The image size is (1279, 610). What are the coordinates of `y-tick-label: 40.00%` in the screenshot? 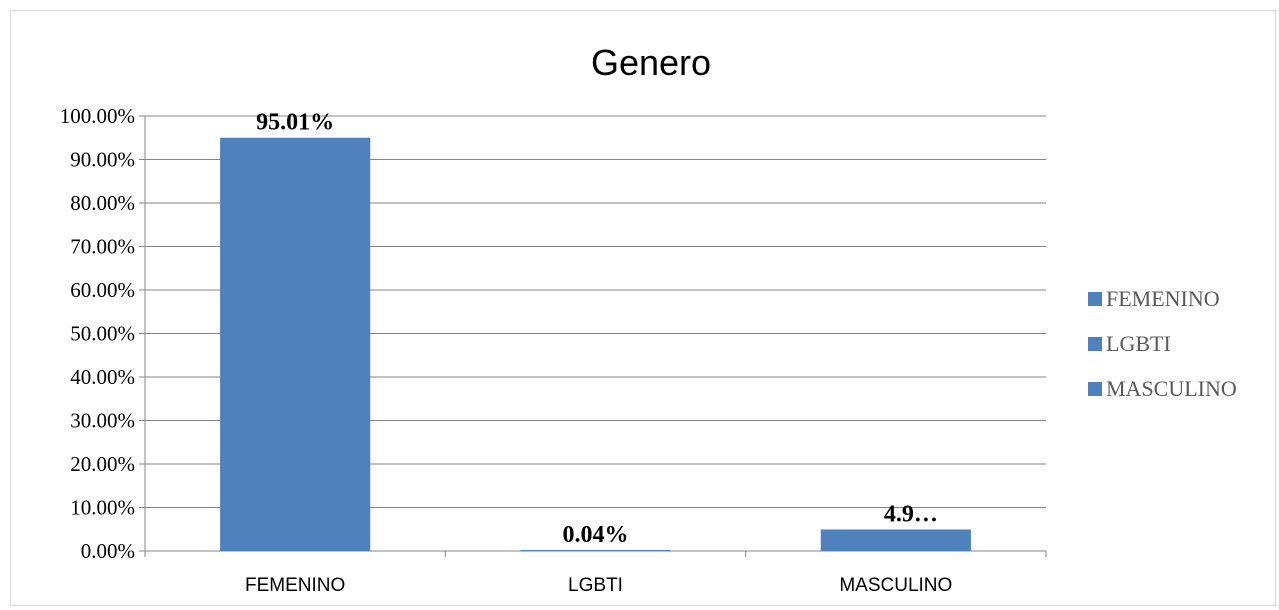 It's located at (102, 377).